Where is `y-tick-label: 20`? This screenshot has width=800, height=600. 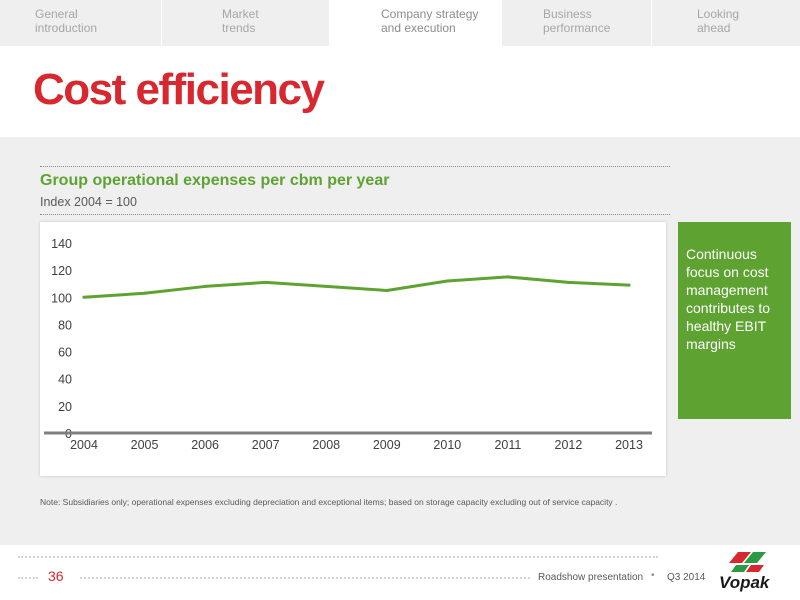 y-tick-label: 20 is located at coordinates (65, 407).